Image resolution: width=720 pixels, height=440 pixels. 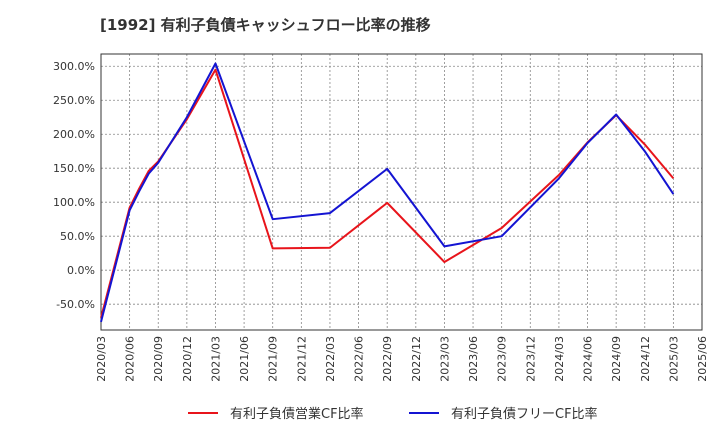 I want to click on x-tick-label: 2024/09, so click(x=616, y=359).